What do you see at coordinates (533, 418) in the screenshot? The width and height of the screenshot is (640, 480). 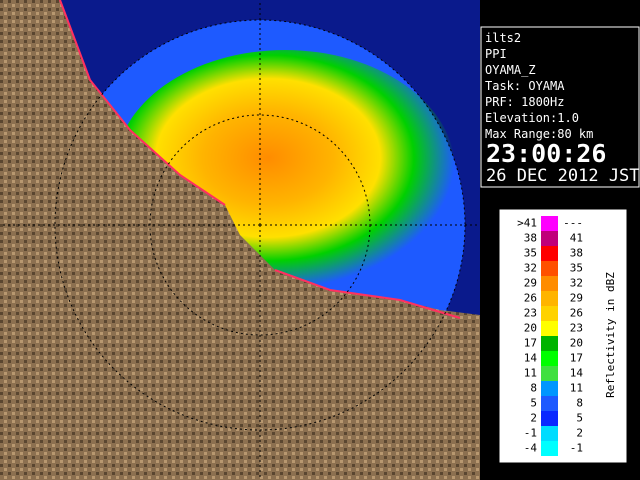 I see `legend-low: 2` at bounding box center [533, 418].